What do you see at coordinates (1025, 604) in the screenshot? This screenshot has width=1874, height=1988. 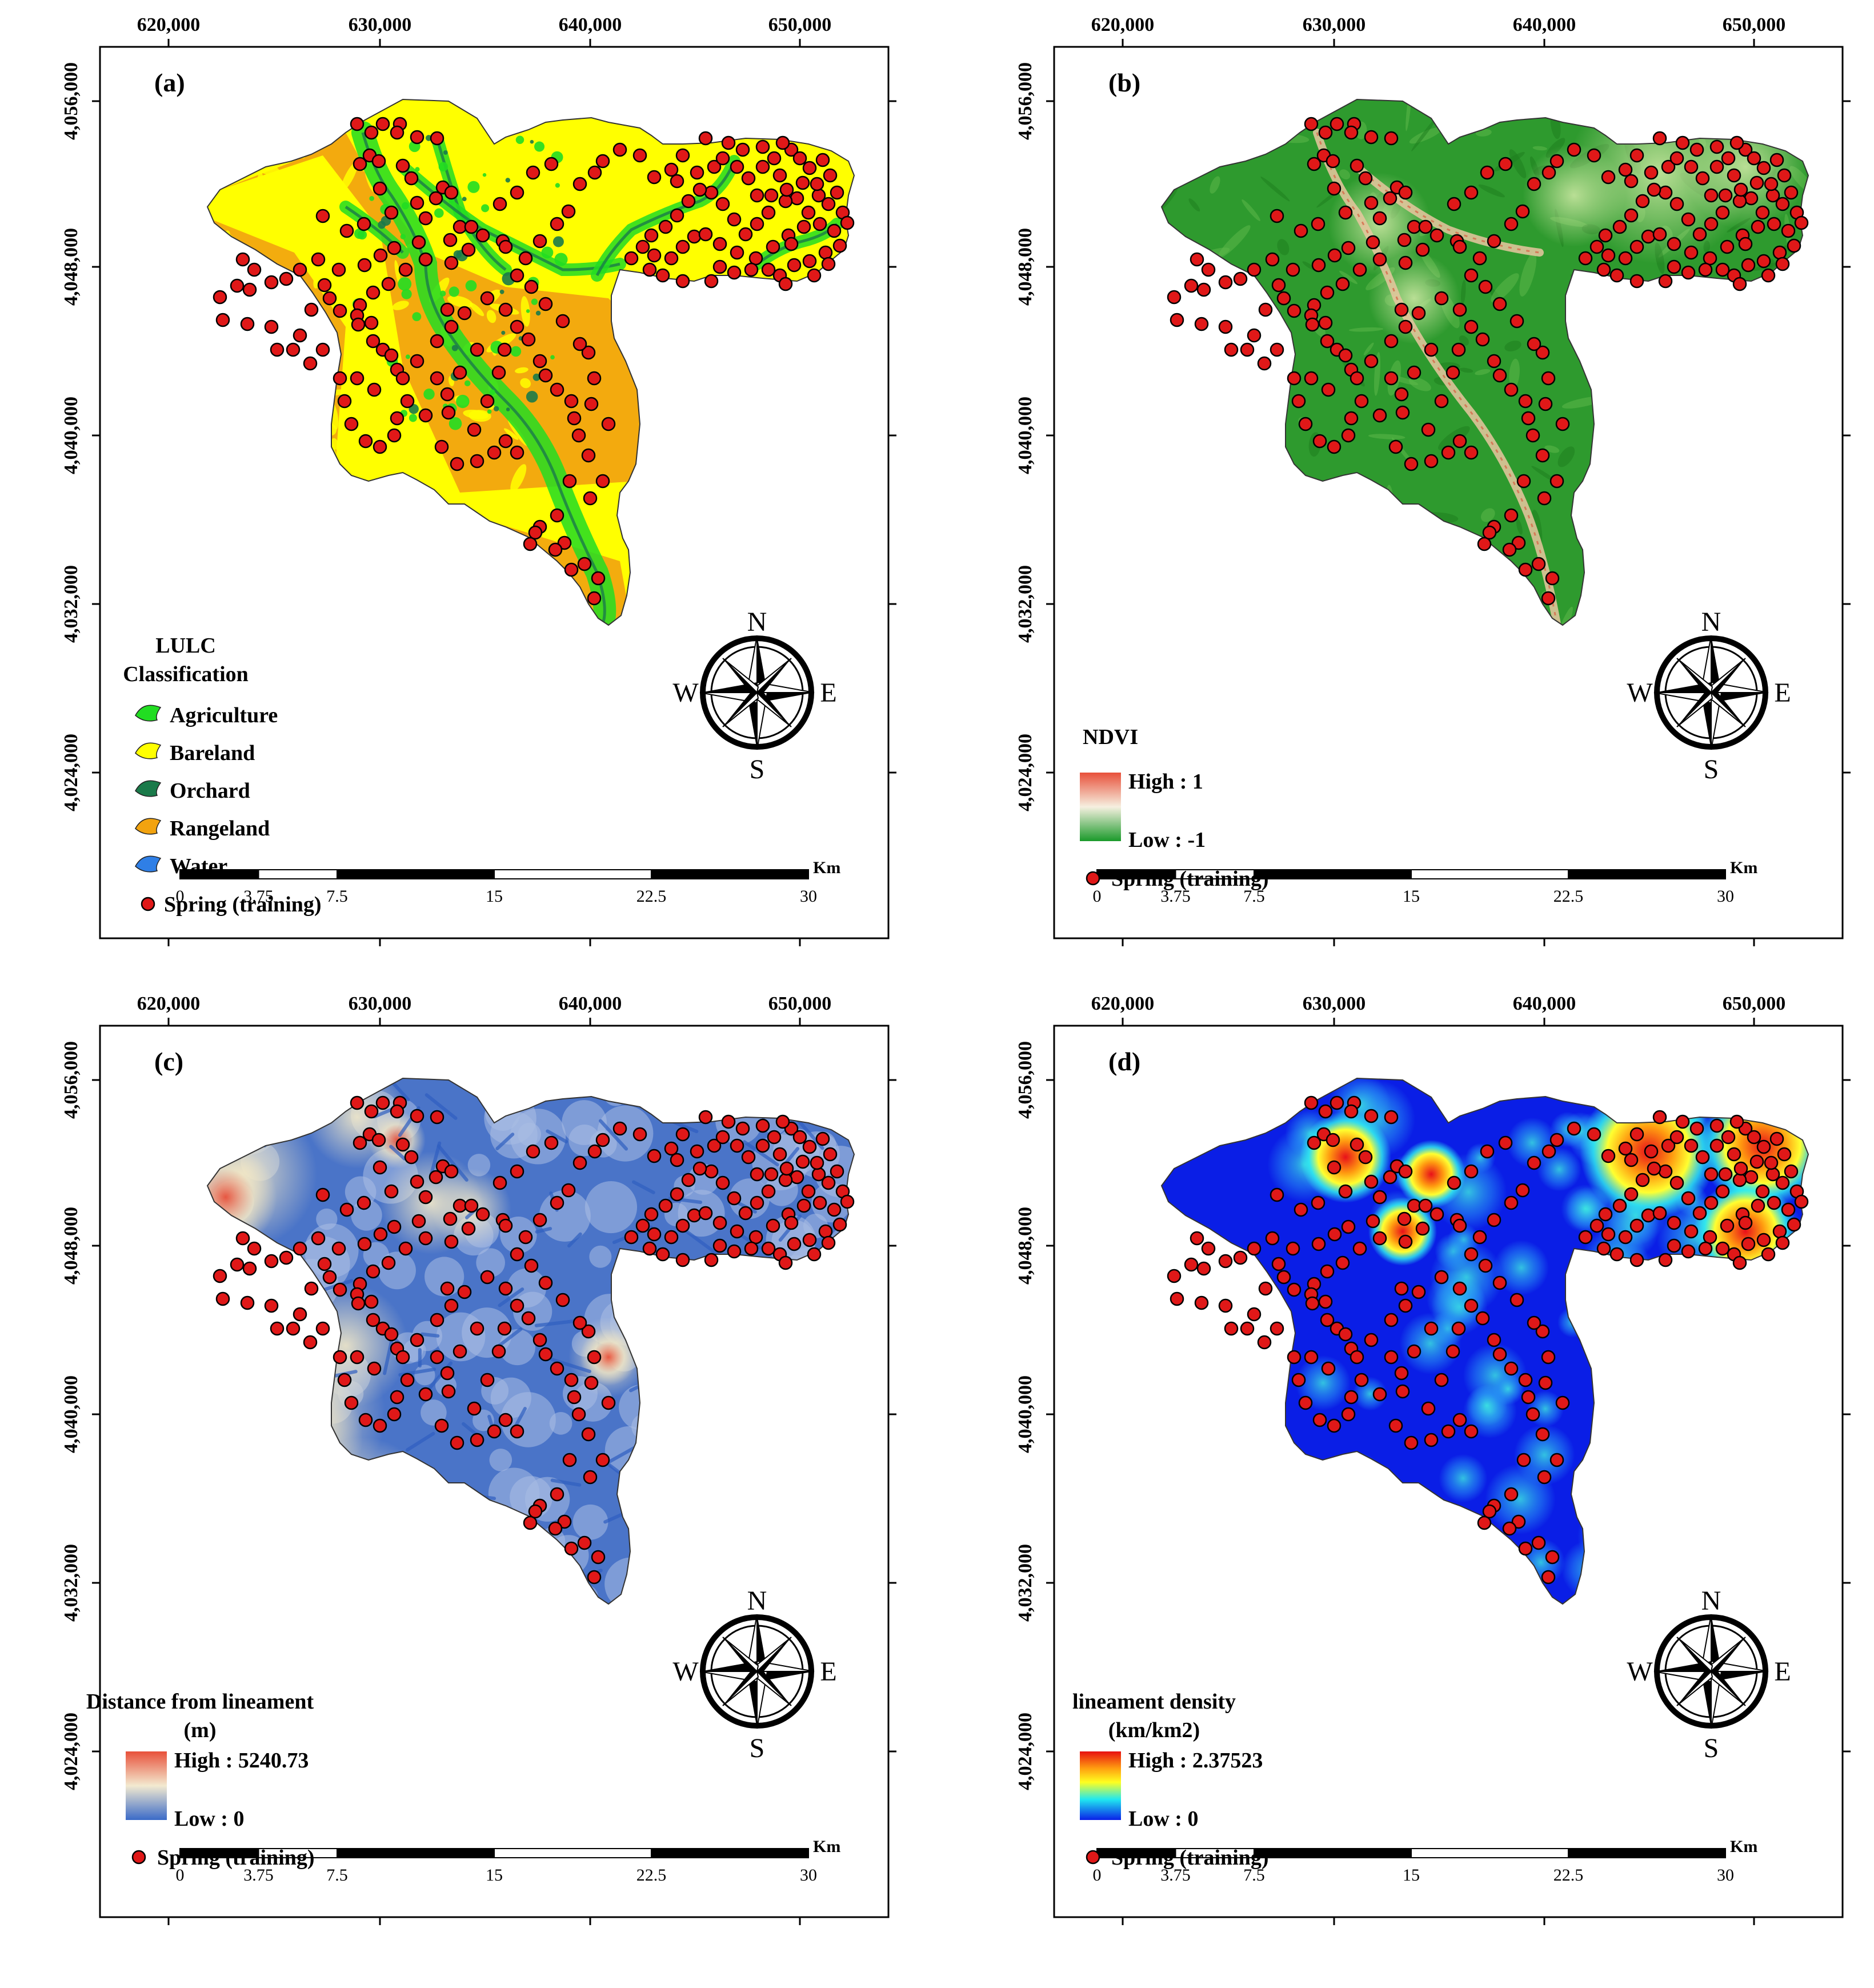 I see `y-coordinate-label: 4,032,000` at bounding box center [1025, 604].